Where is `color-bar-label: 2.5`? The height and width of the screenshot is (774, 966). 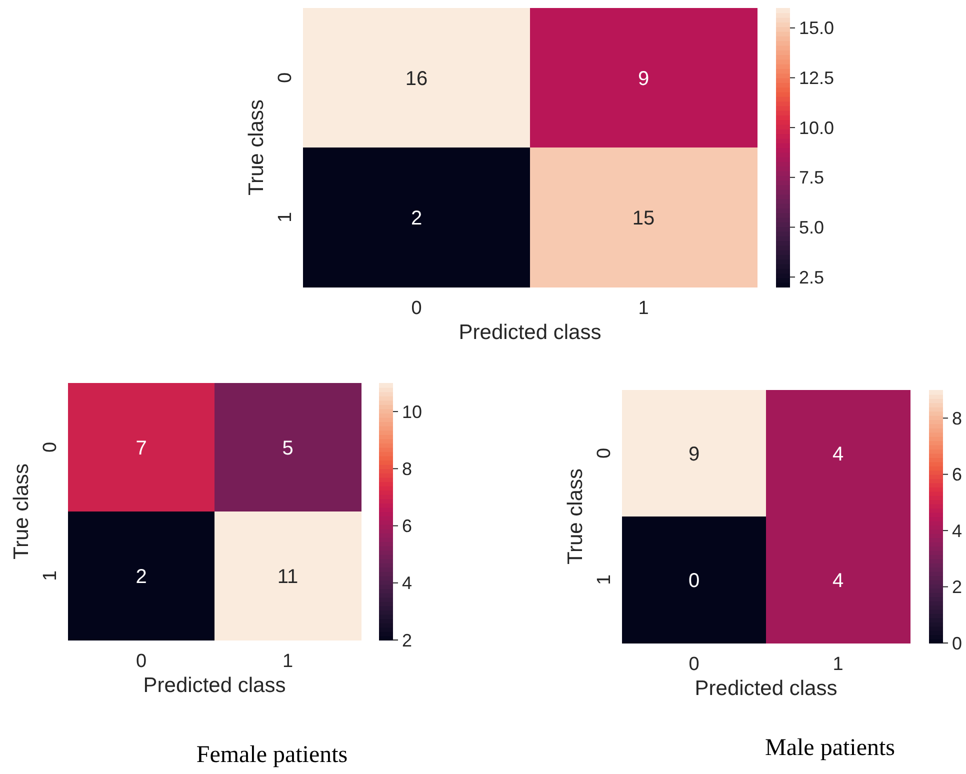
color-bar-label: 2.5 is located at coordinates (811, 277).